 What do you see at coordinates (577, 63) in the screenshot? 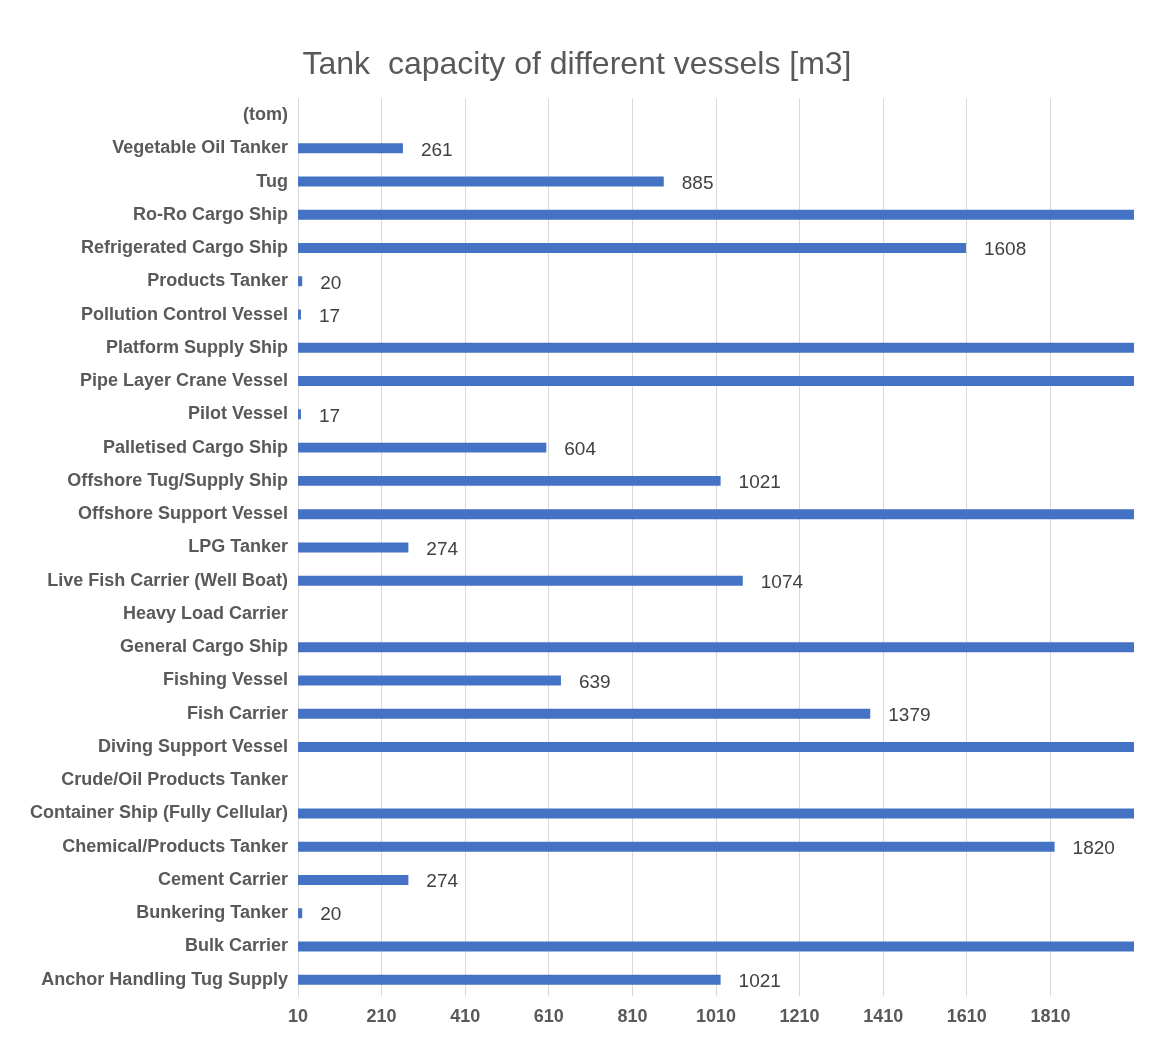
I see `chart-title: Tank capacity of different vessels [m3]` at bounding box center [577, 63].